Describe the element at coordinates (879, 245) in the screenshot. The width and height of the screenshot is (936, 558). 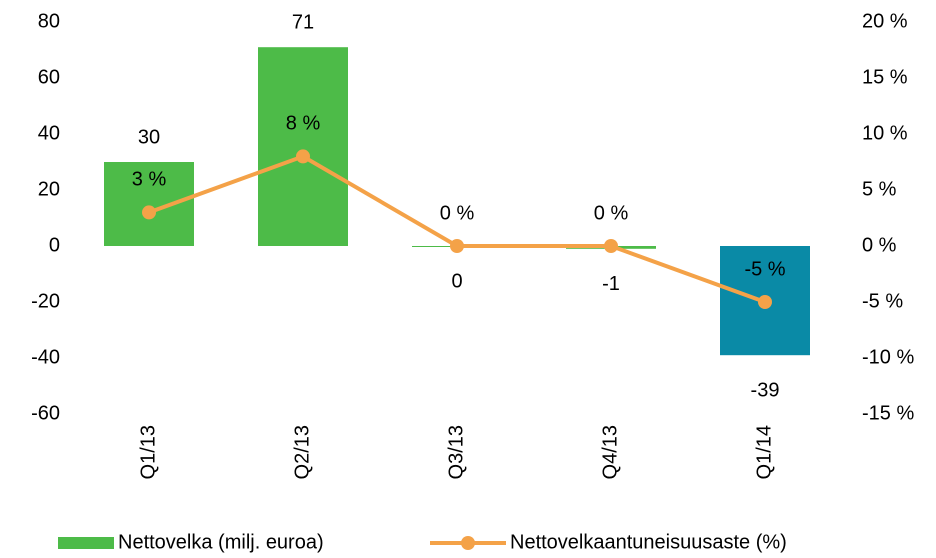
I see `y2-tick-label: 0 %` at that location.